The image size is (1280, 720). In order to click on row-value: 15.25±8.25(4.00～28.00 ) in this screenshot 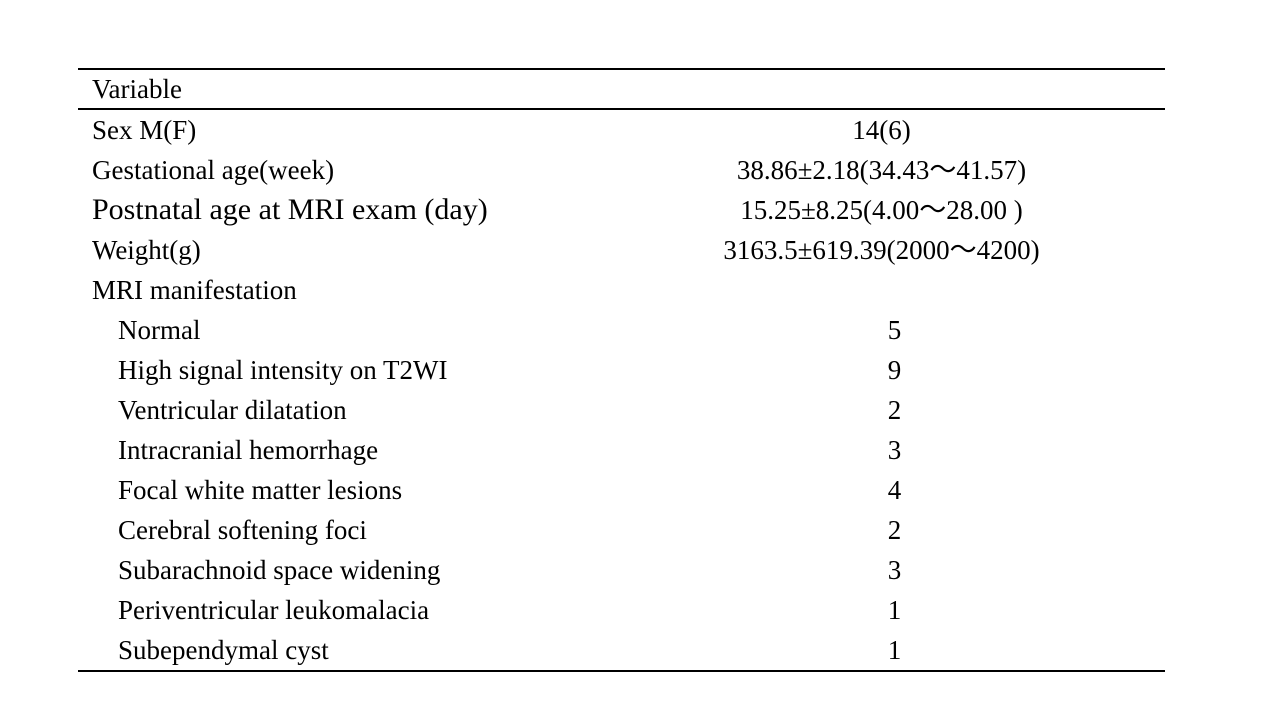, I will do `click(881, 209)`.